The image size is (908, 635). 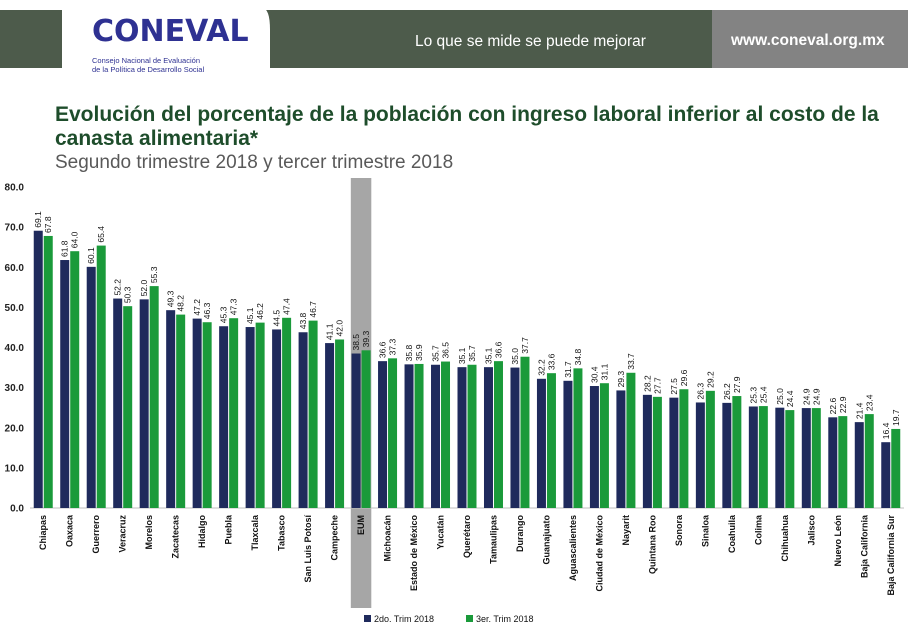 What do you see at coordinates (505, 619) in the screenshot?
I see `legend-label-3er-trim: 3er. Trim 2018` at bounding box center [505, 619].